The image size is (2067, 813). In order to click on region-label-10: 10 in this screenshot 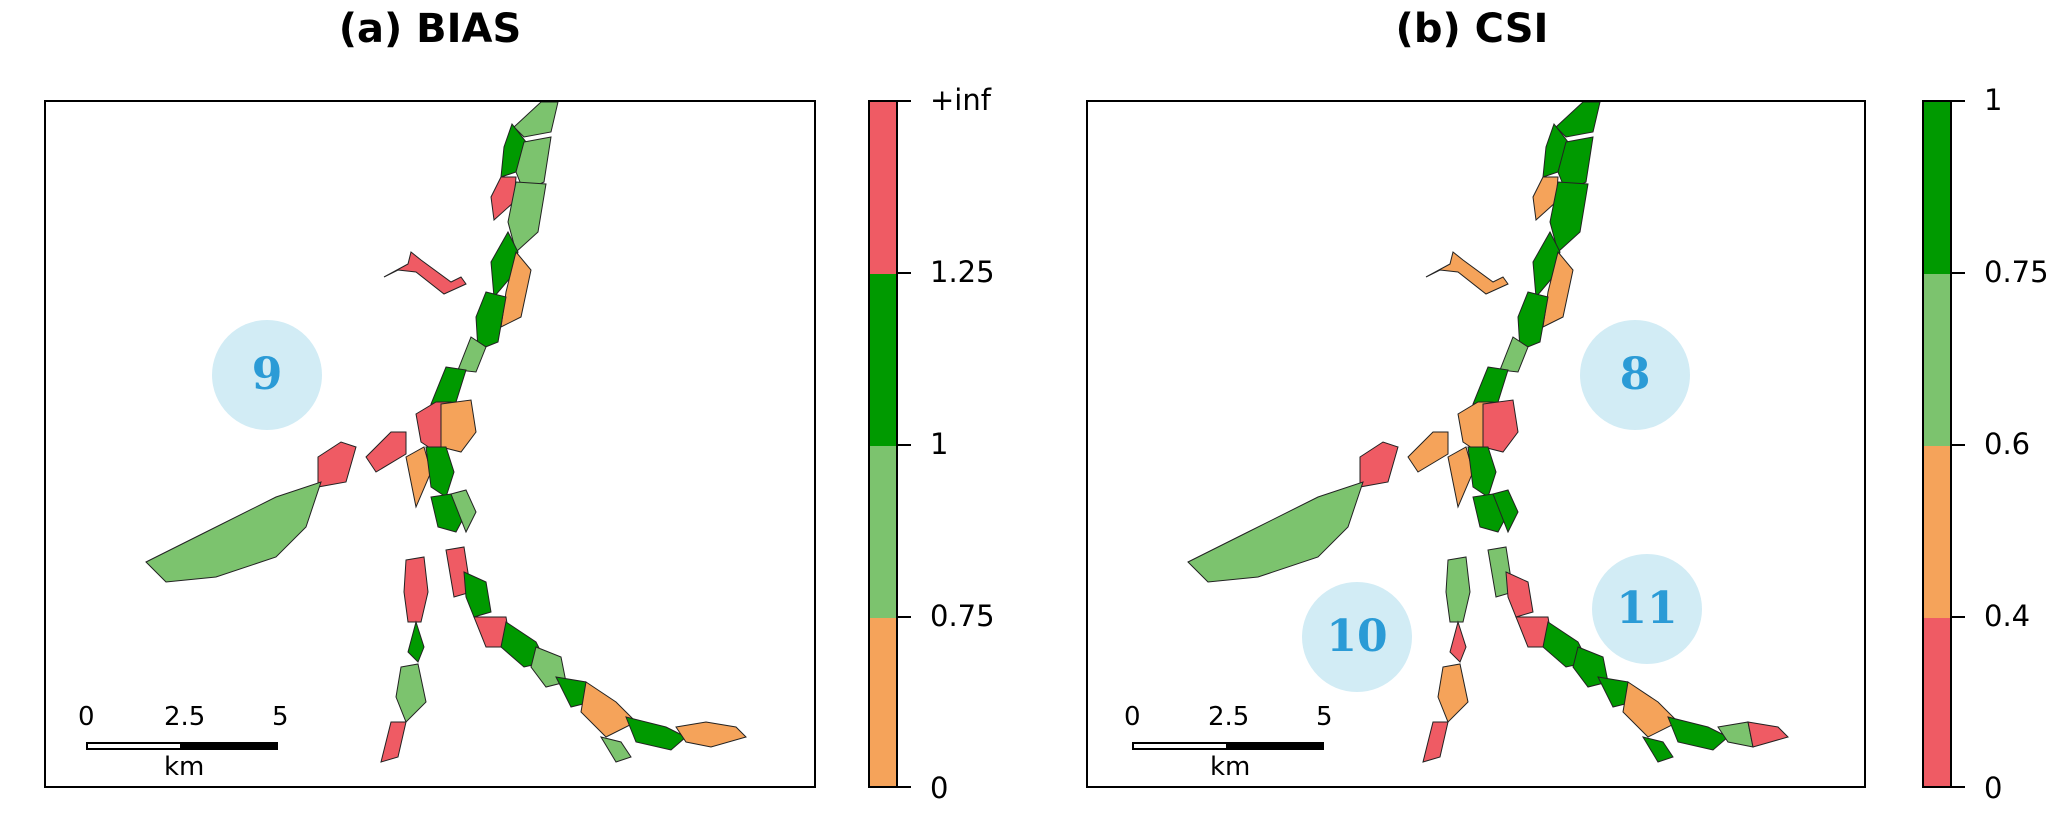, I will do `click(1357, 637)`.